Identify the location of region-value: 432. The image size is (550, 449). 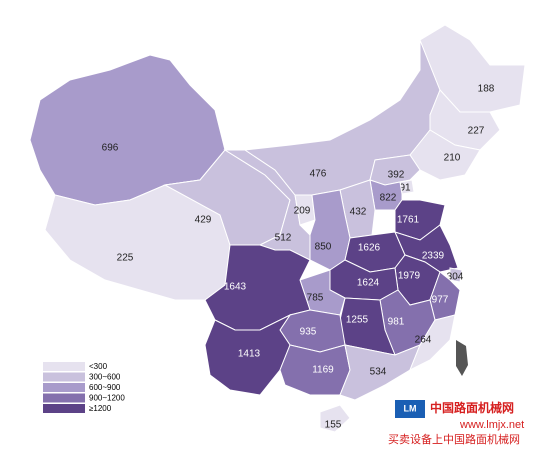
(358, 212).